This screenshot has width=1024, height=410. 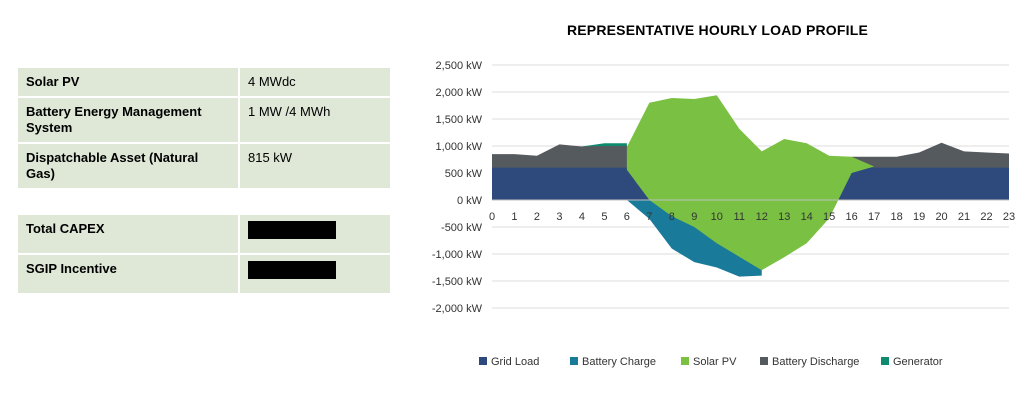 What do you see at coordinates (750, 183) in the screenshot?
I see `area-solar-pv` at bounding box center [750, 183].